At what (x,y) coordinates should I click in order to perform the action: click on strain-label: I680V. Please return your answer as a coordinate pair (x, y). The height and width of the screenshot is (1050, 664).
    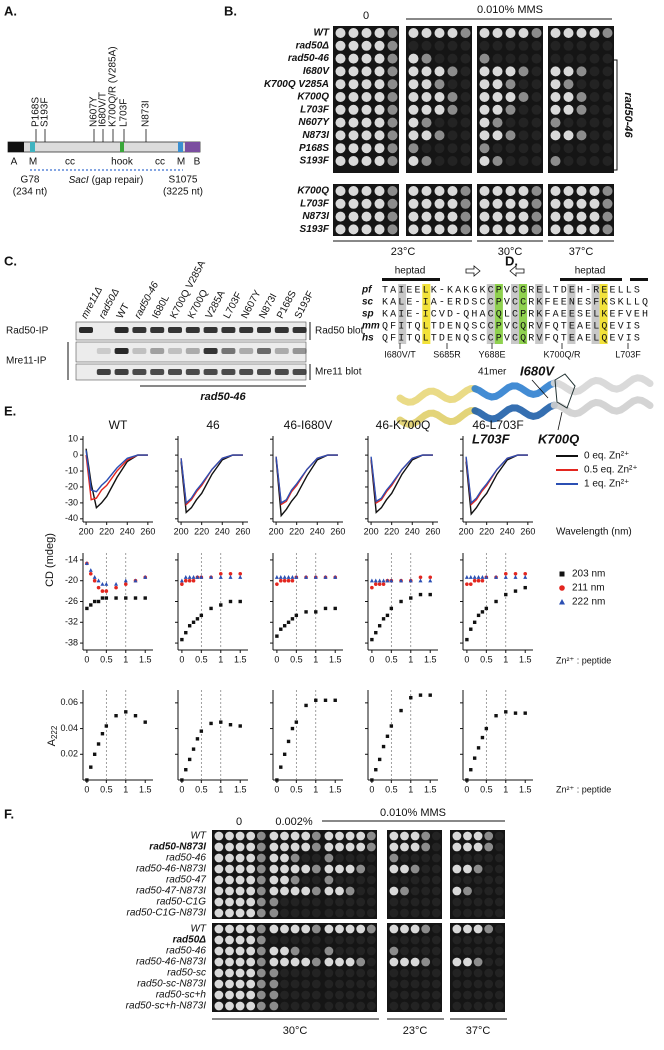
    Looking at the image, I should click on (316, 71).